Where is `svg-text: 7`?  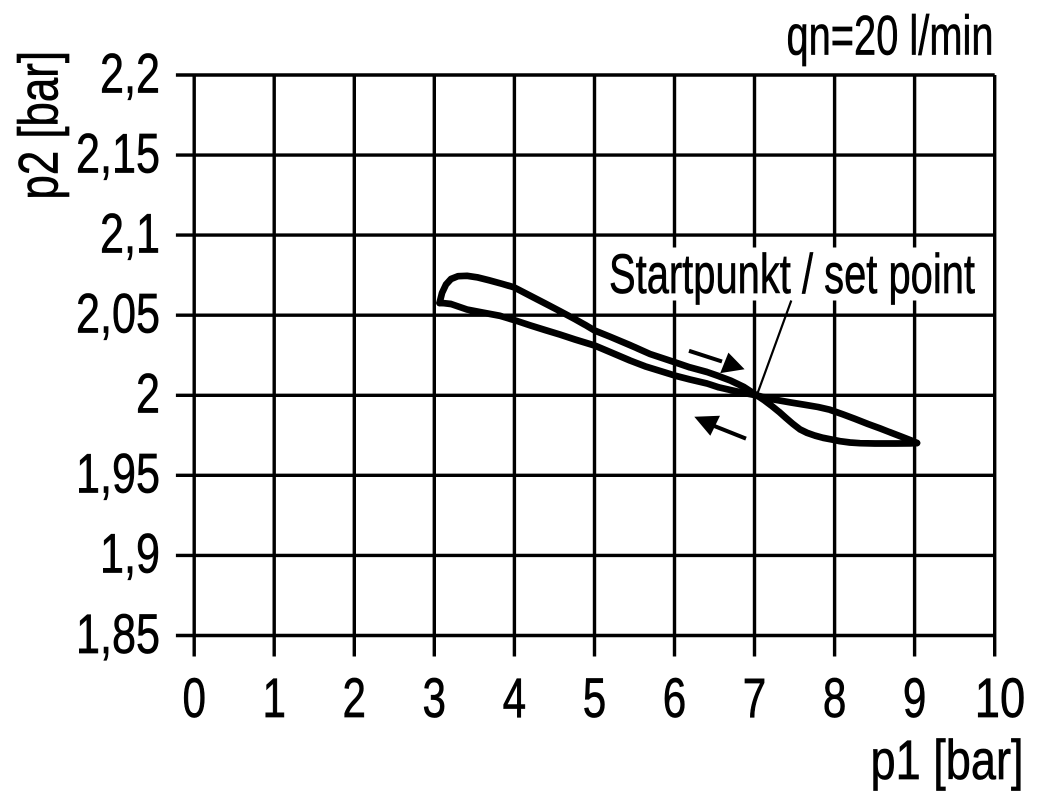 svg-text: 7 is located at coordinates (755, 697).